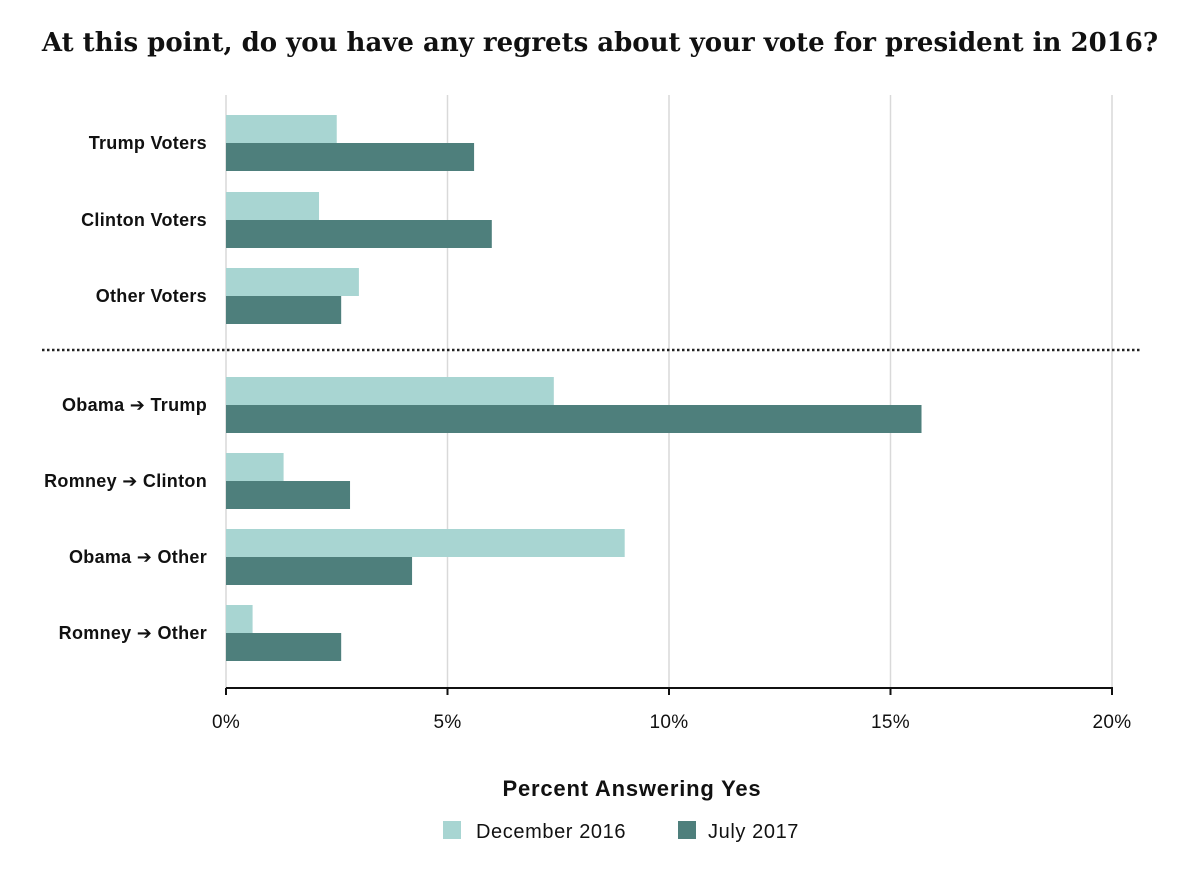 The height and width of the screenshot is (880, 1200). I want to click on category-label-4: Romney ➔ Clinton, so click(125, 481).